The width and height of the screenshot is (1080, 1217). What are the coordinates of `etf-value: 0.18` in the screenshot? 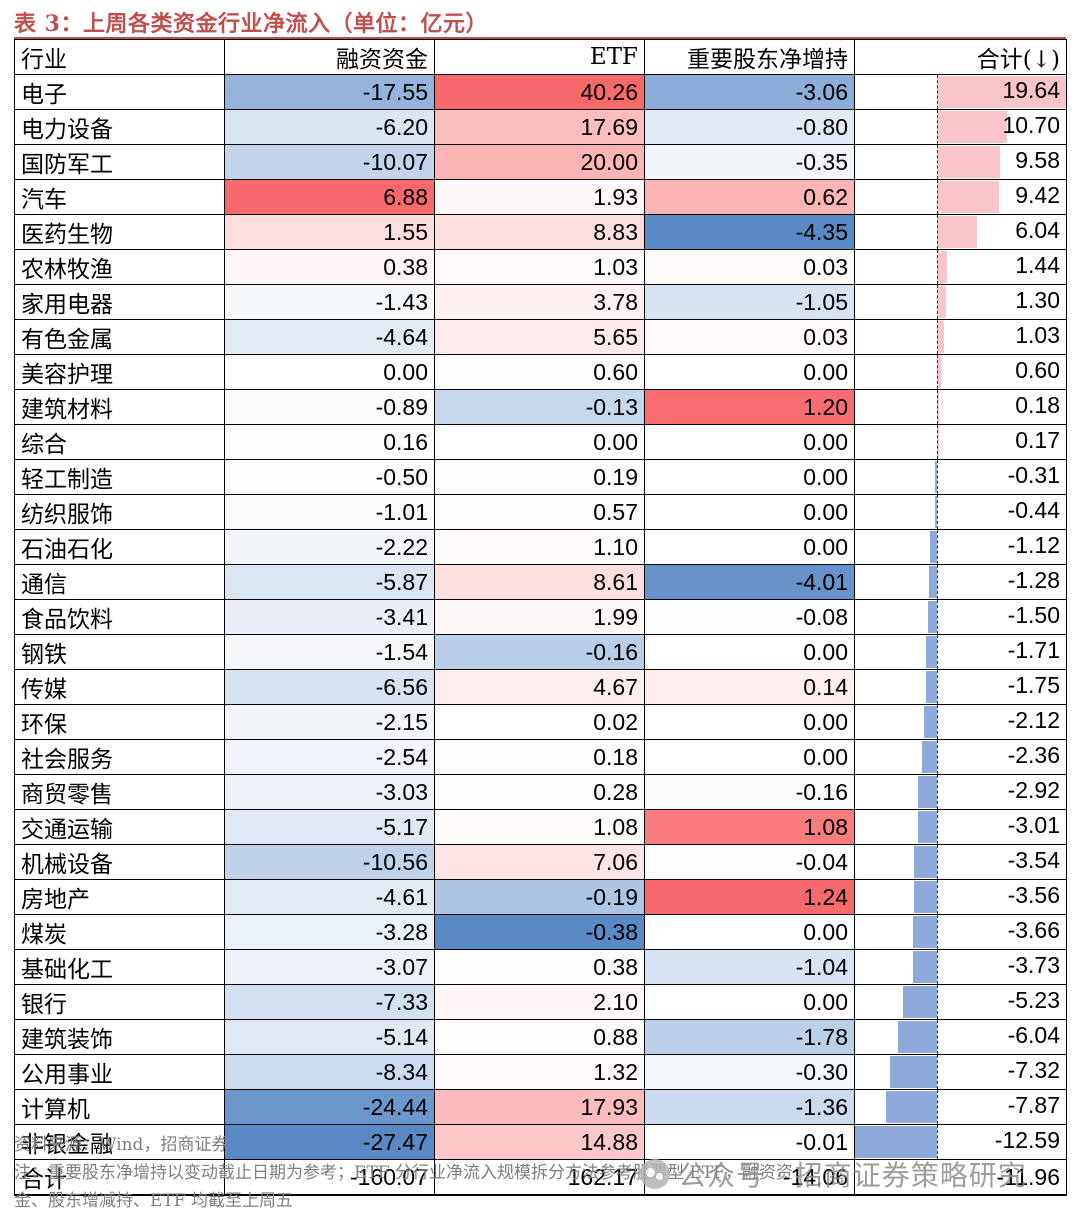 It's located at (539, 757).